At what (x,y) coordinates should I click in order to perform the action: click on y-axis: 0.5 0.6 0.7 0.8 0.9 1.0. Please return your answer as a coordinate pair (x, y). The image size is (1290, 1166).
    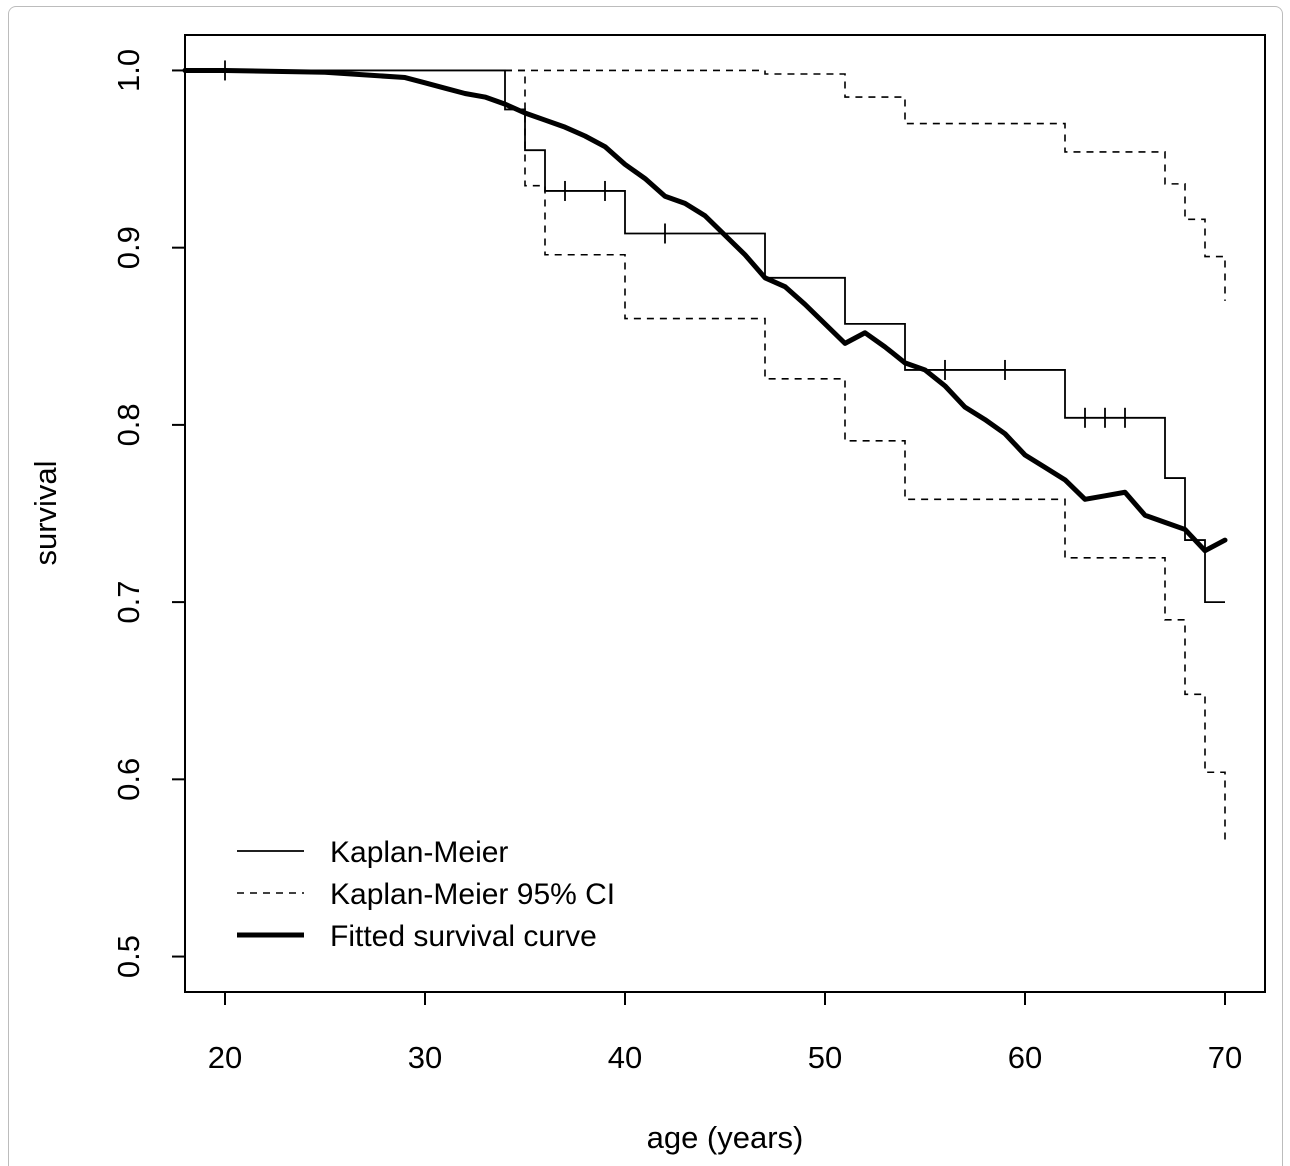
    Looking at the image, I should click on (148, 513).